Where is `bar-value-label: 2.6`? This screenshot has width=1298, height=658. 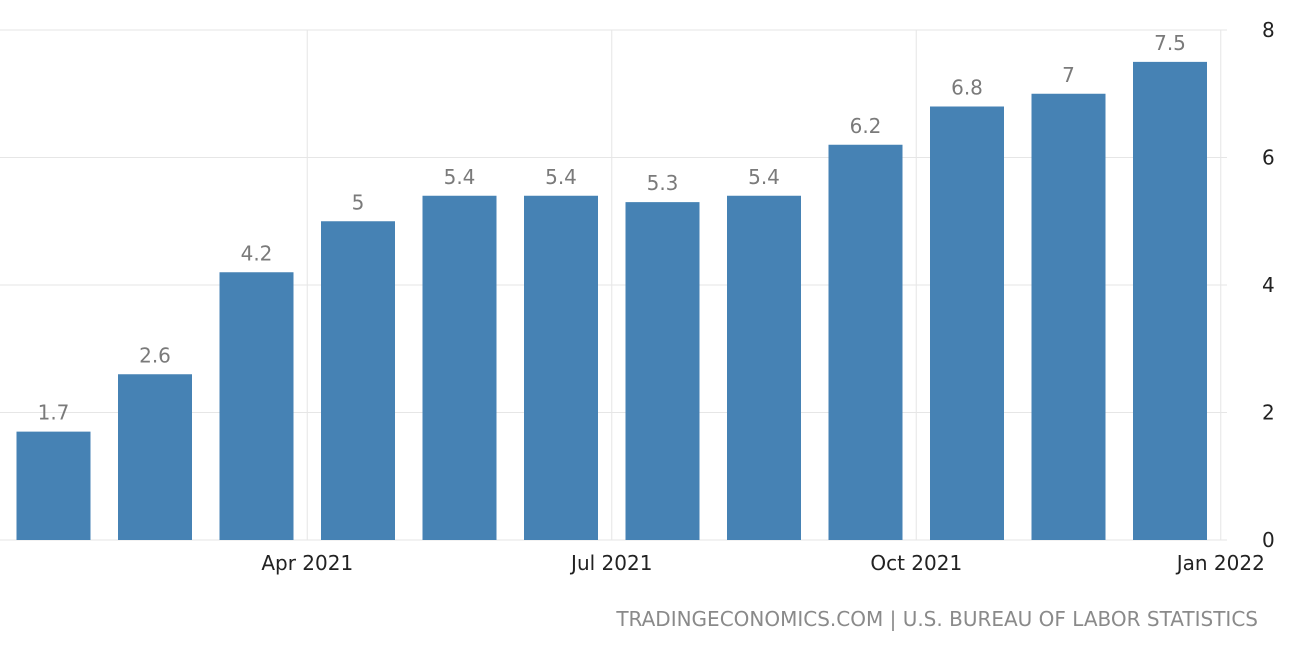 bar-value-label: 2.6 is located at coordinates (155, 355).